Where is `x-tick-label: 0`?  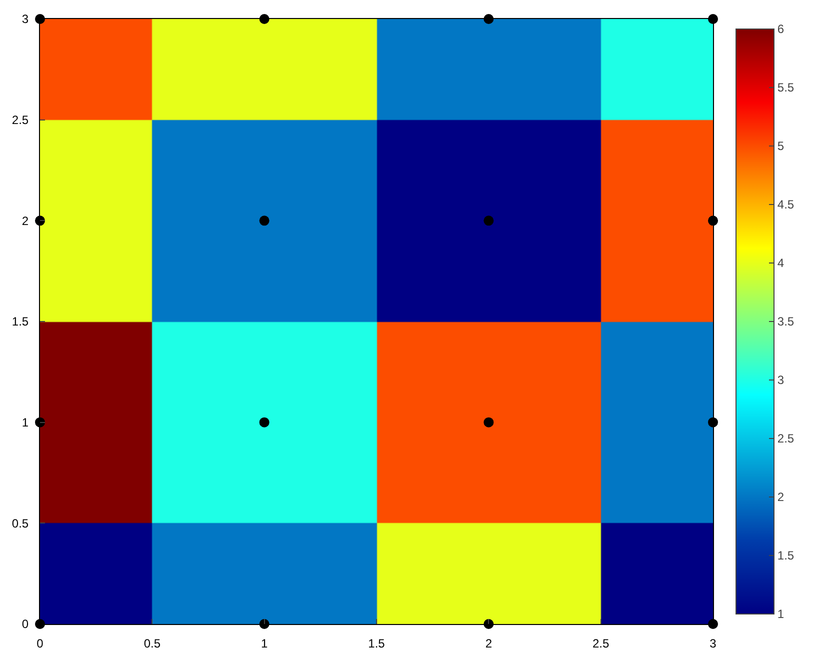
x-tick-label: 0 is located at coordinates (40, 643).